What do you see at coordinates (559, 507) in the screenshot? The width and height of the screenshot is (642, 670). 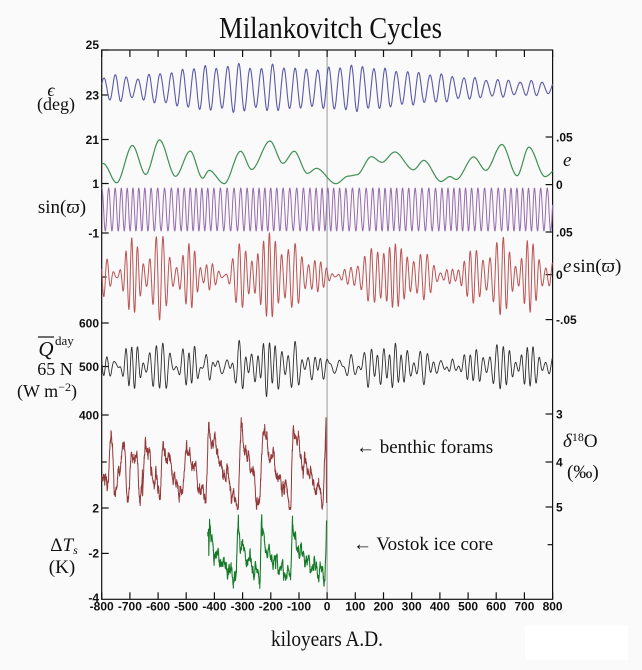 I see `svg-text: 5` at bounding box center [559, 507].